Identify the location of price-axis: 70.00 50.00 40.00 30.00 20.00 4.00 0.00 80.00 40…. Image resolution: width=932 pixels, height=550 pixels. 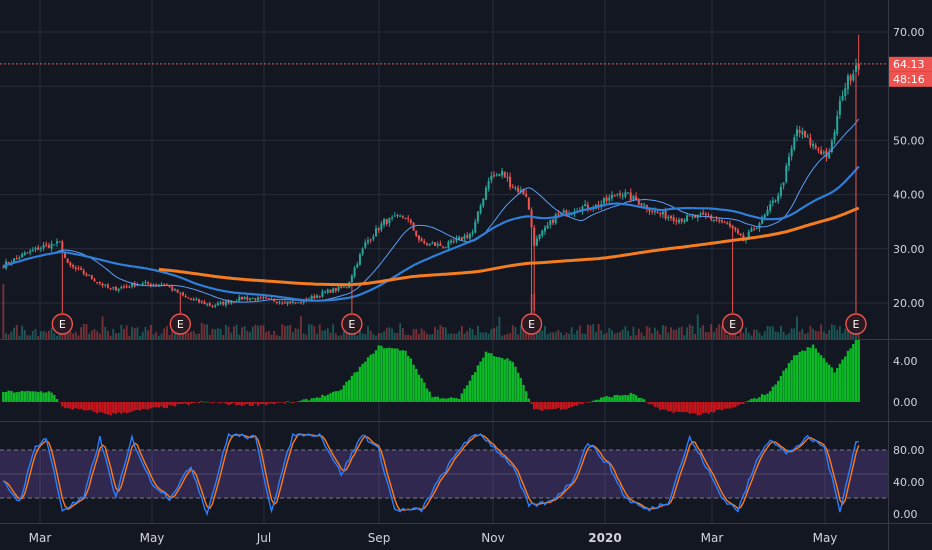
(909, 273).